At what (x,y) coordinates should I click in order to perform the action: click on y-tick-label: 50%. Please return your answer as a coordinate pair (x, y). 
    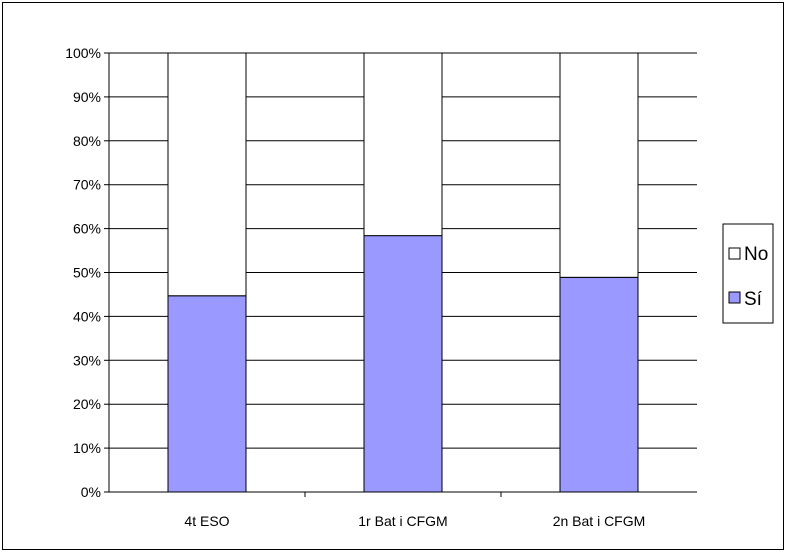
    Looking at the image, I should click on (87, 273).